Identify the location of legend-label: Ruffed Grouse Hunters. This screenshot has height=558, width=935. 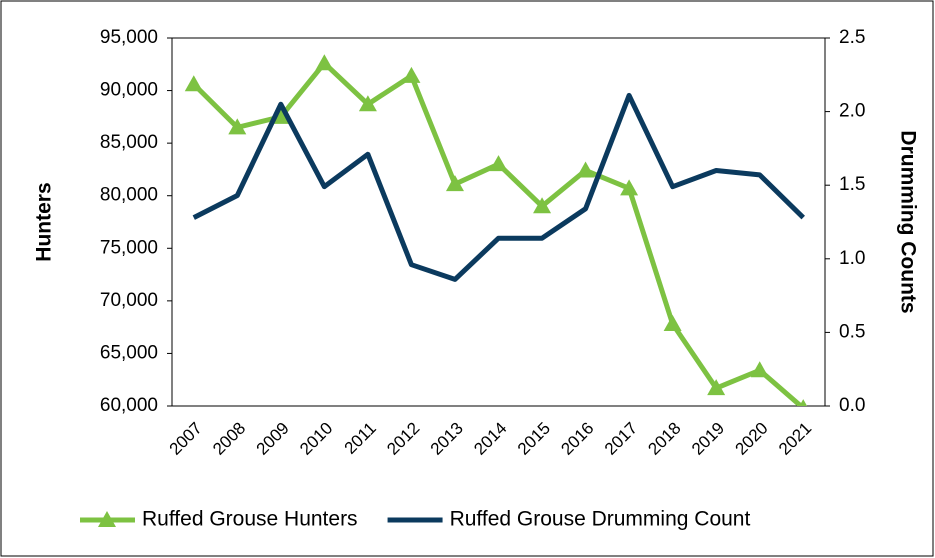
(250, 519).